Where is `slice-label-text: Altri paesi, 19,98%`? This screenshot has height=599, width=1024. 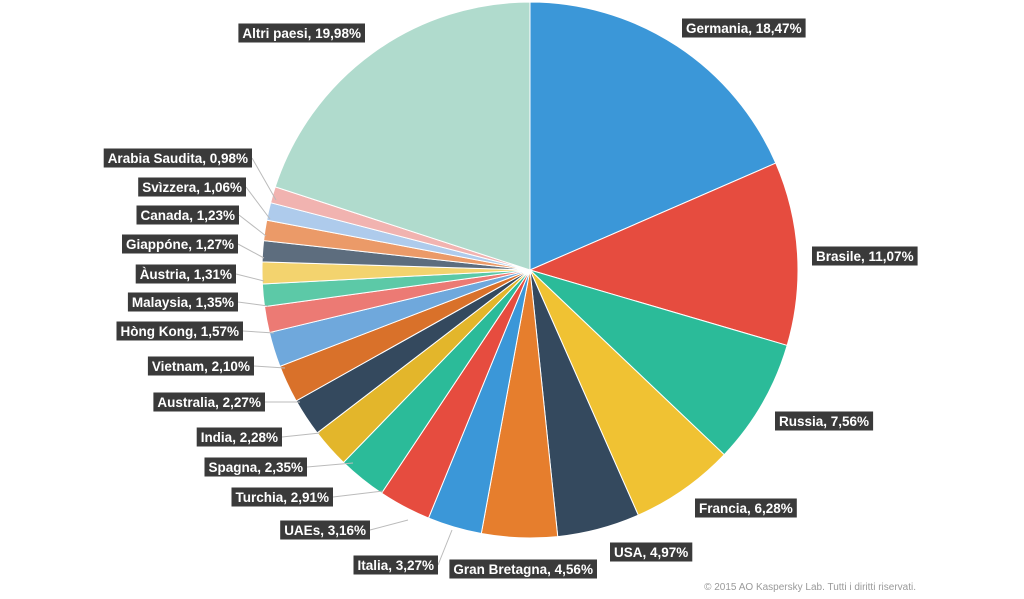 slice-label-text: Altri paesi, 19,98% is located at coordinates (301, 33).